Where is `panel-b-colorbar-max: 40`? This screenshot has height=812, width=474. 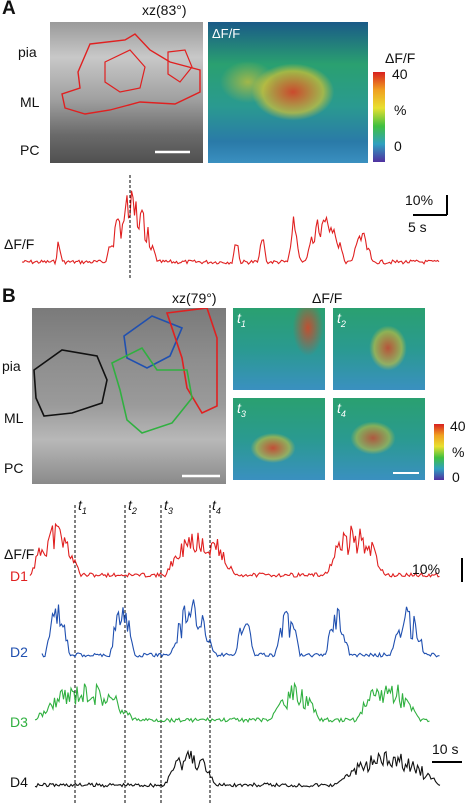 panel-b-colorbar-max: 40 is located at coordinates (458, 426).